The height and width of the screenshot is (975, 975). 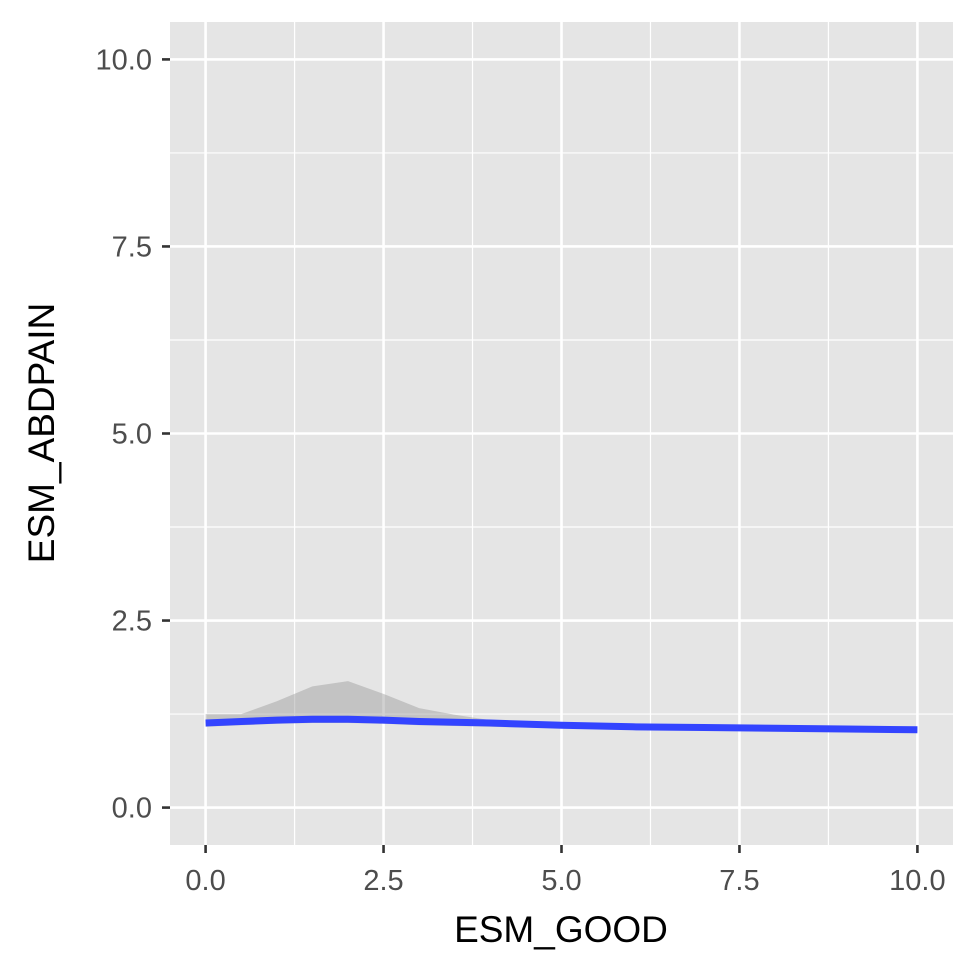 I want to click on y-tick-label: 5.0, so click(x=132, y=435).